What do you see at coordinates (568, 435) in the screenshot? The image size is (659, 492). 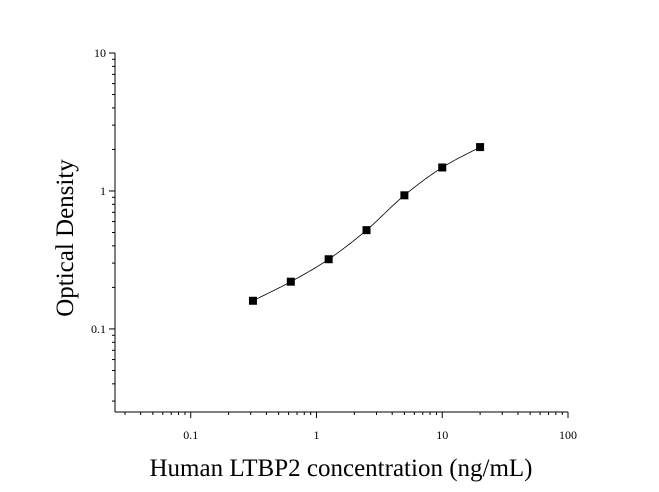 I see `x-tick-label: 100` at bounding box center [568, 435].